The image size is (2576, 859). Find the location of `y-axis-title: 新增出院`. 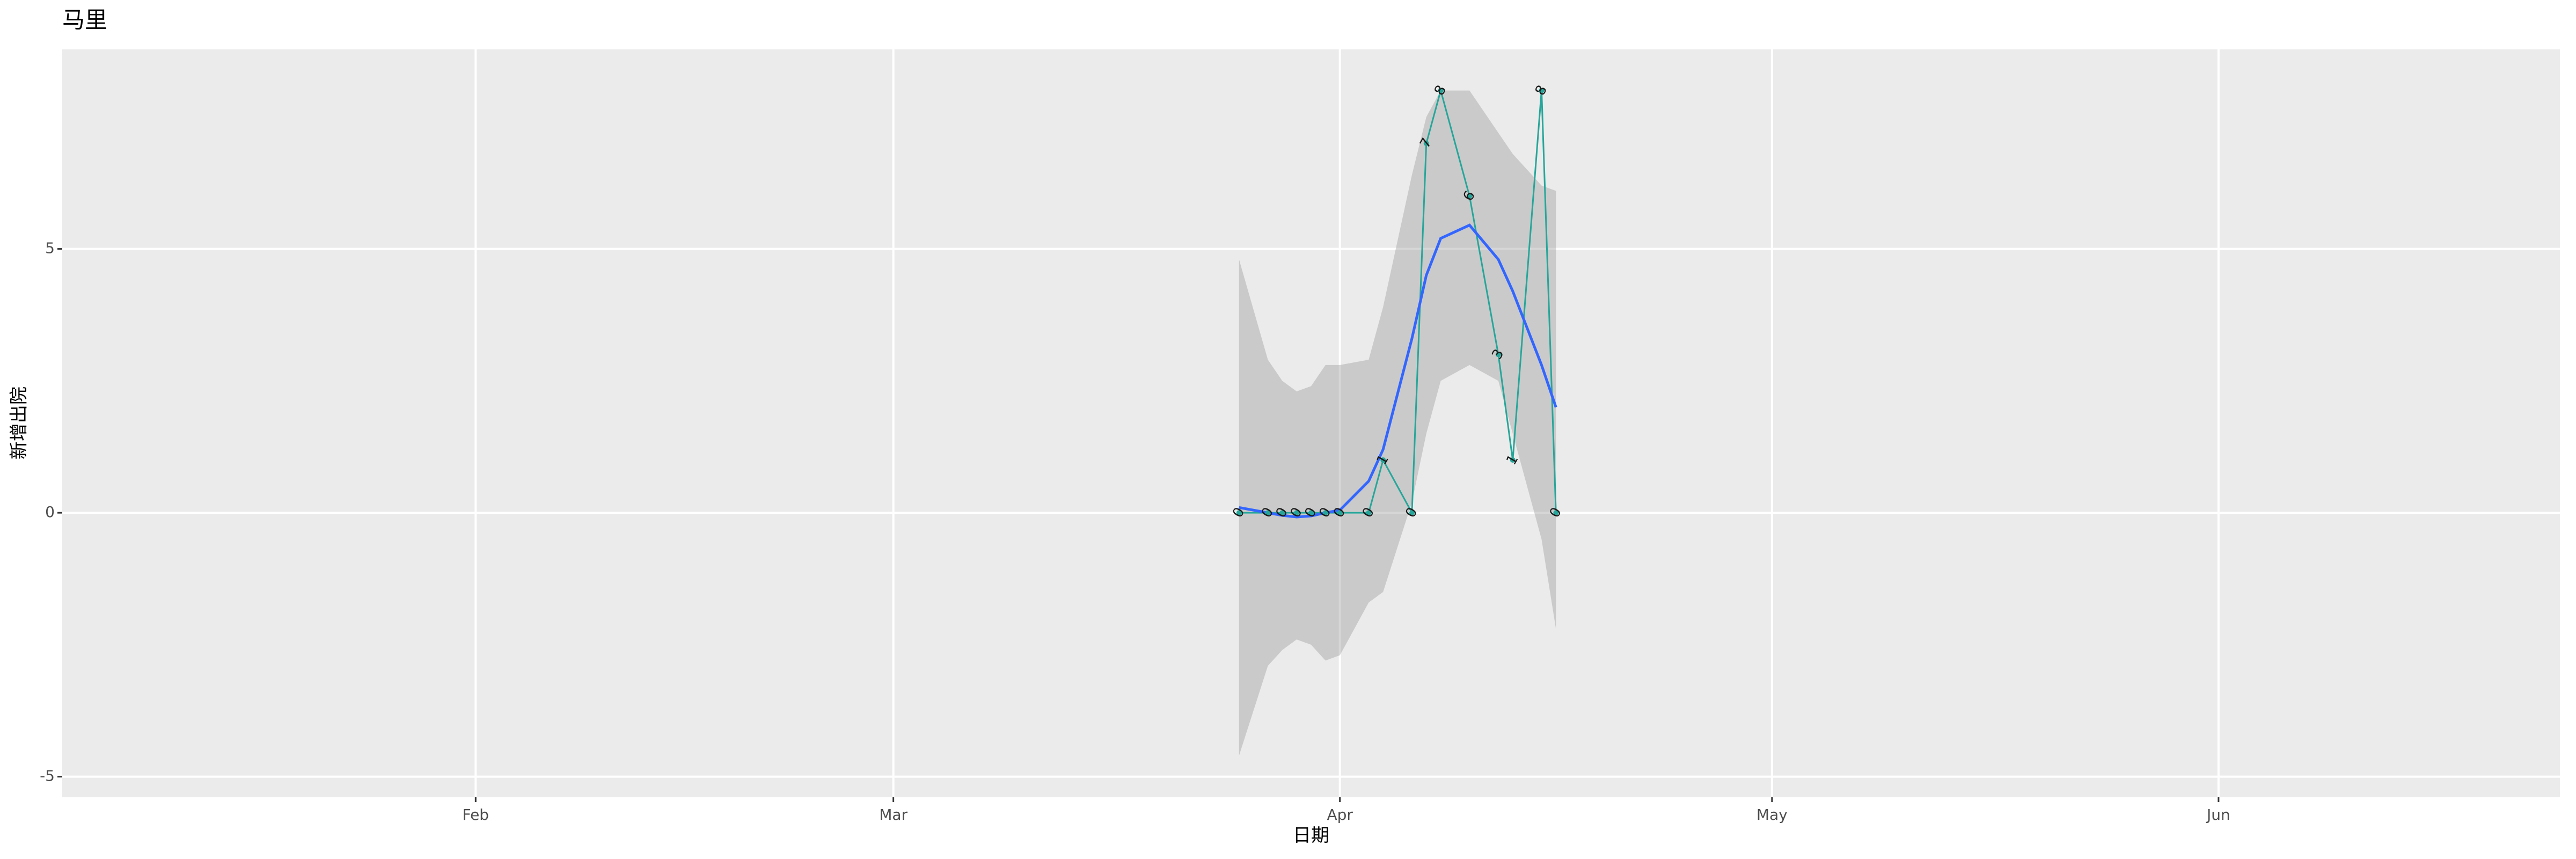

y-axis-title: 新增出院 is located at coordinates (19, 423).